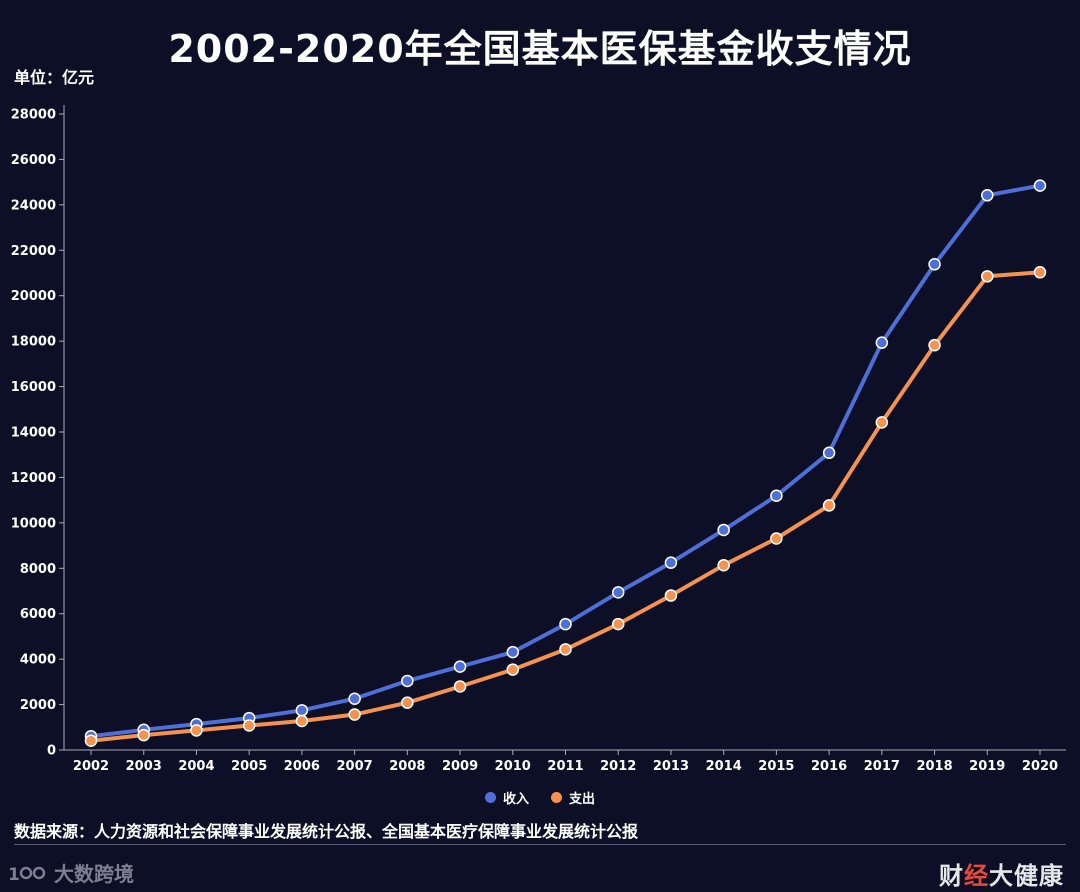 This screenshot has width=1080, height=892. What do you see at coordinates (33, 160) in the screenshot?
I see `y-tick-label: 26000` at bounding box center [33, 160].